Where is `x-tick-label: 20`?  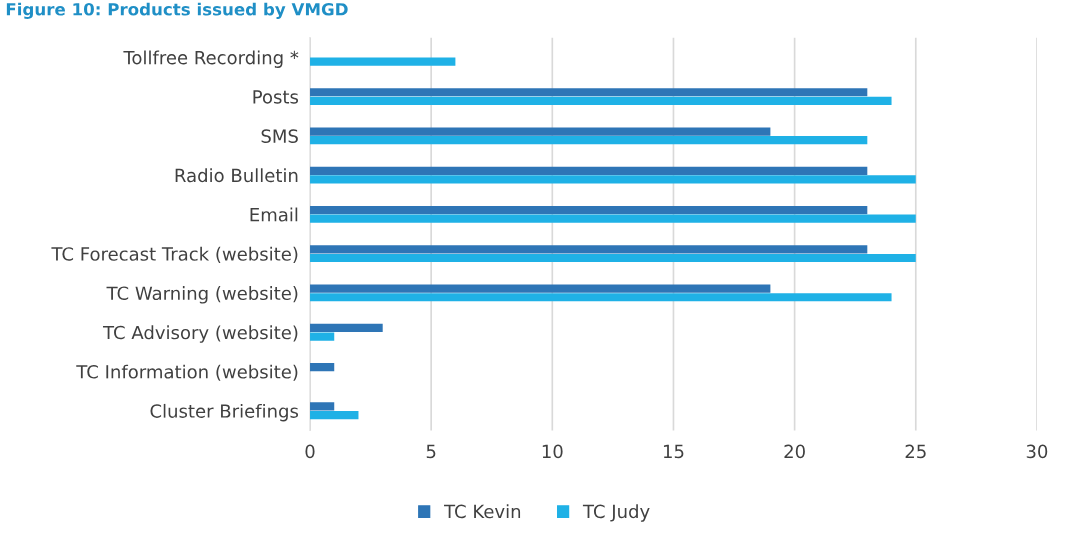
x-tick-label: 20 is located at coordinates (794, 451).